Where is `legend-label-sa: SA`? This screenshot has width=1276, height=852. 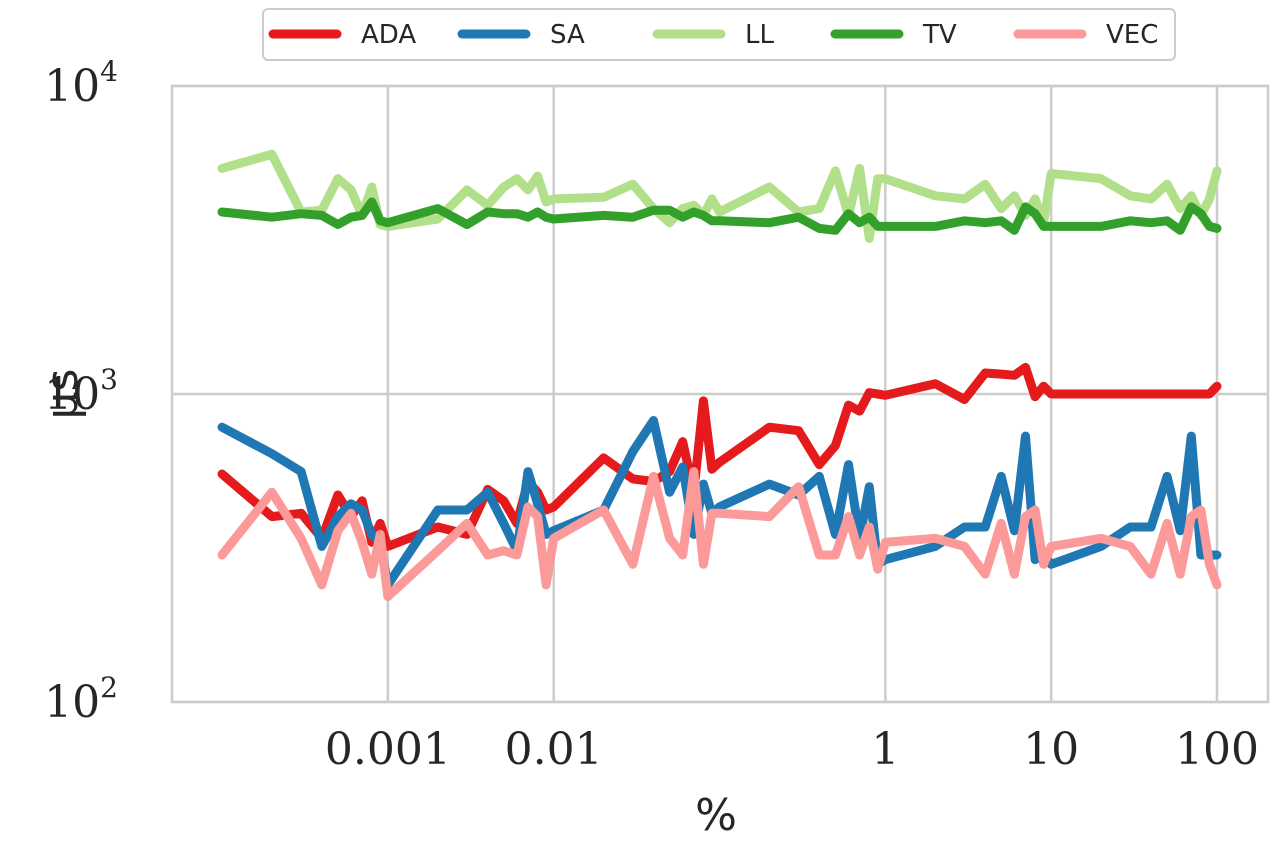 legend-label-sa: SA is located at coordinates (567, 35).